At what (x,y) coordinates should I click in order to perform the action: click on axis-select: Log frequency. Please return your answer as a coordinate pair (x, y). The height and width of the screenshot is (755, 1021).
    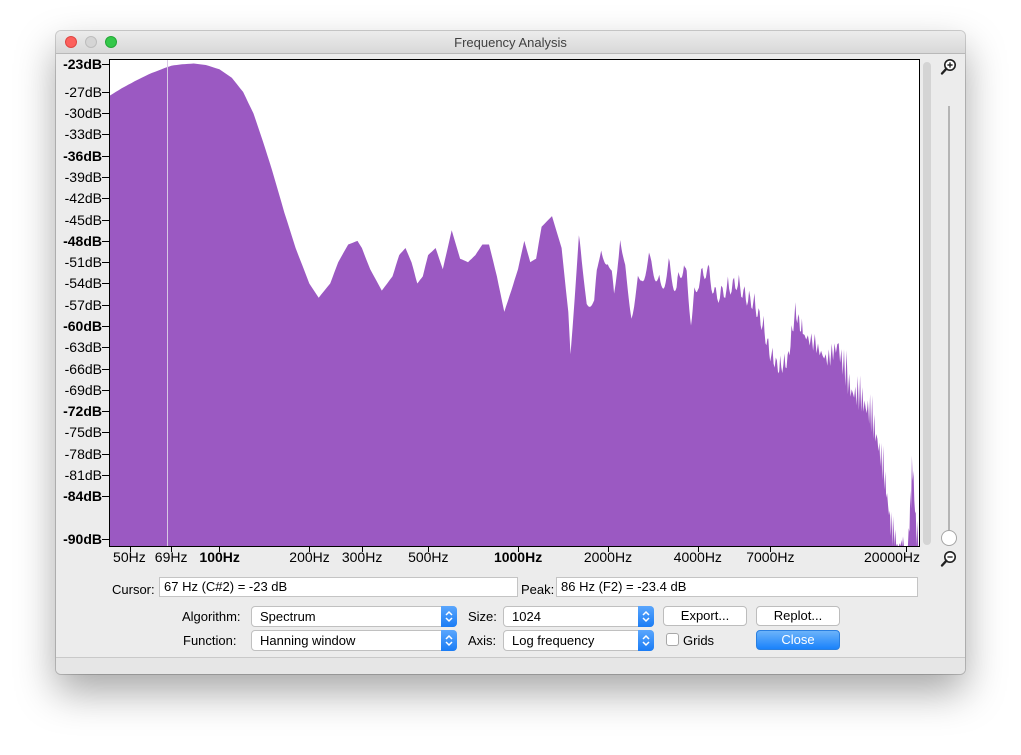
    Looking at the image, I should click on (578, 640).